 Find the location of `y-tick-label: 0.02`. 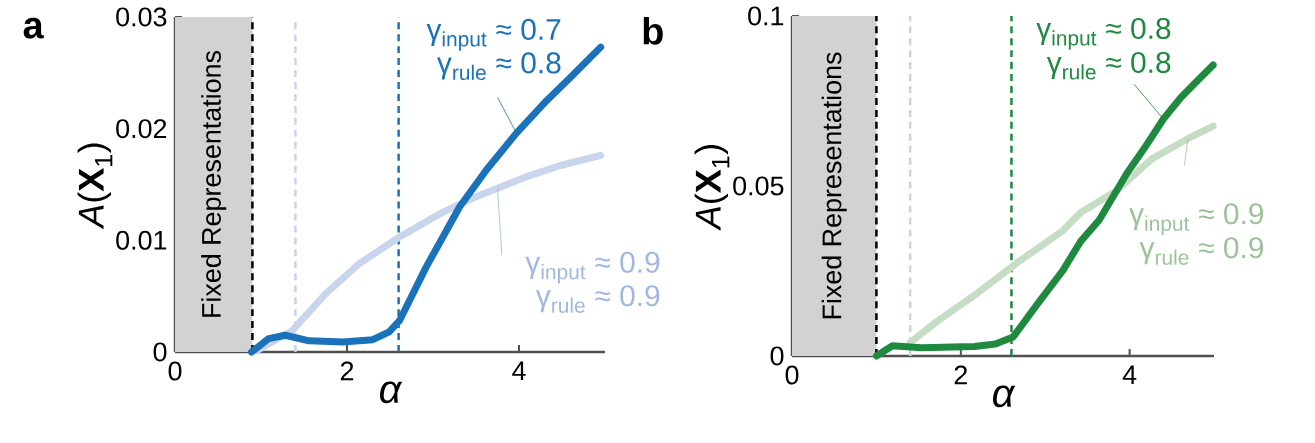

y-tick-label: 0.02 is located at coordinates (141, 129).